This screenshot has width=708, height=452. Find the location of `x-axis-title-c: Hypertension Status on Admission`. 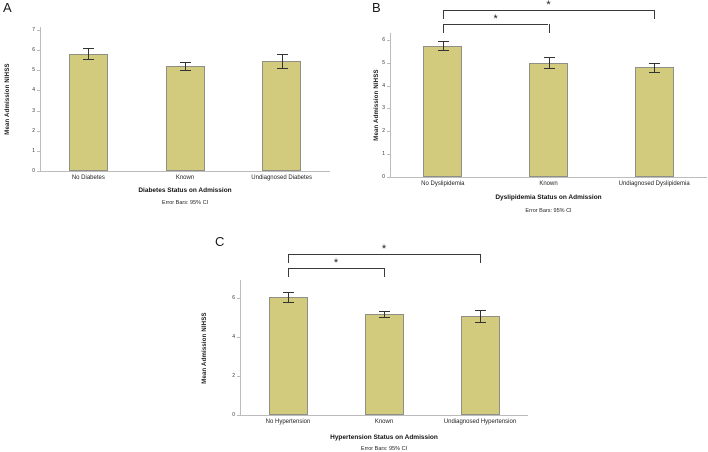

x-axis-title-c: Hypertension Status on Admission is located at coordinates (384, 437).